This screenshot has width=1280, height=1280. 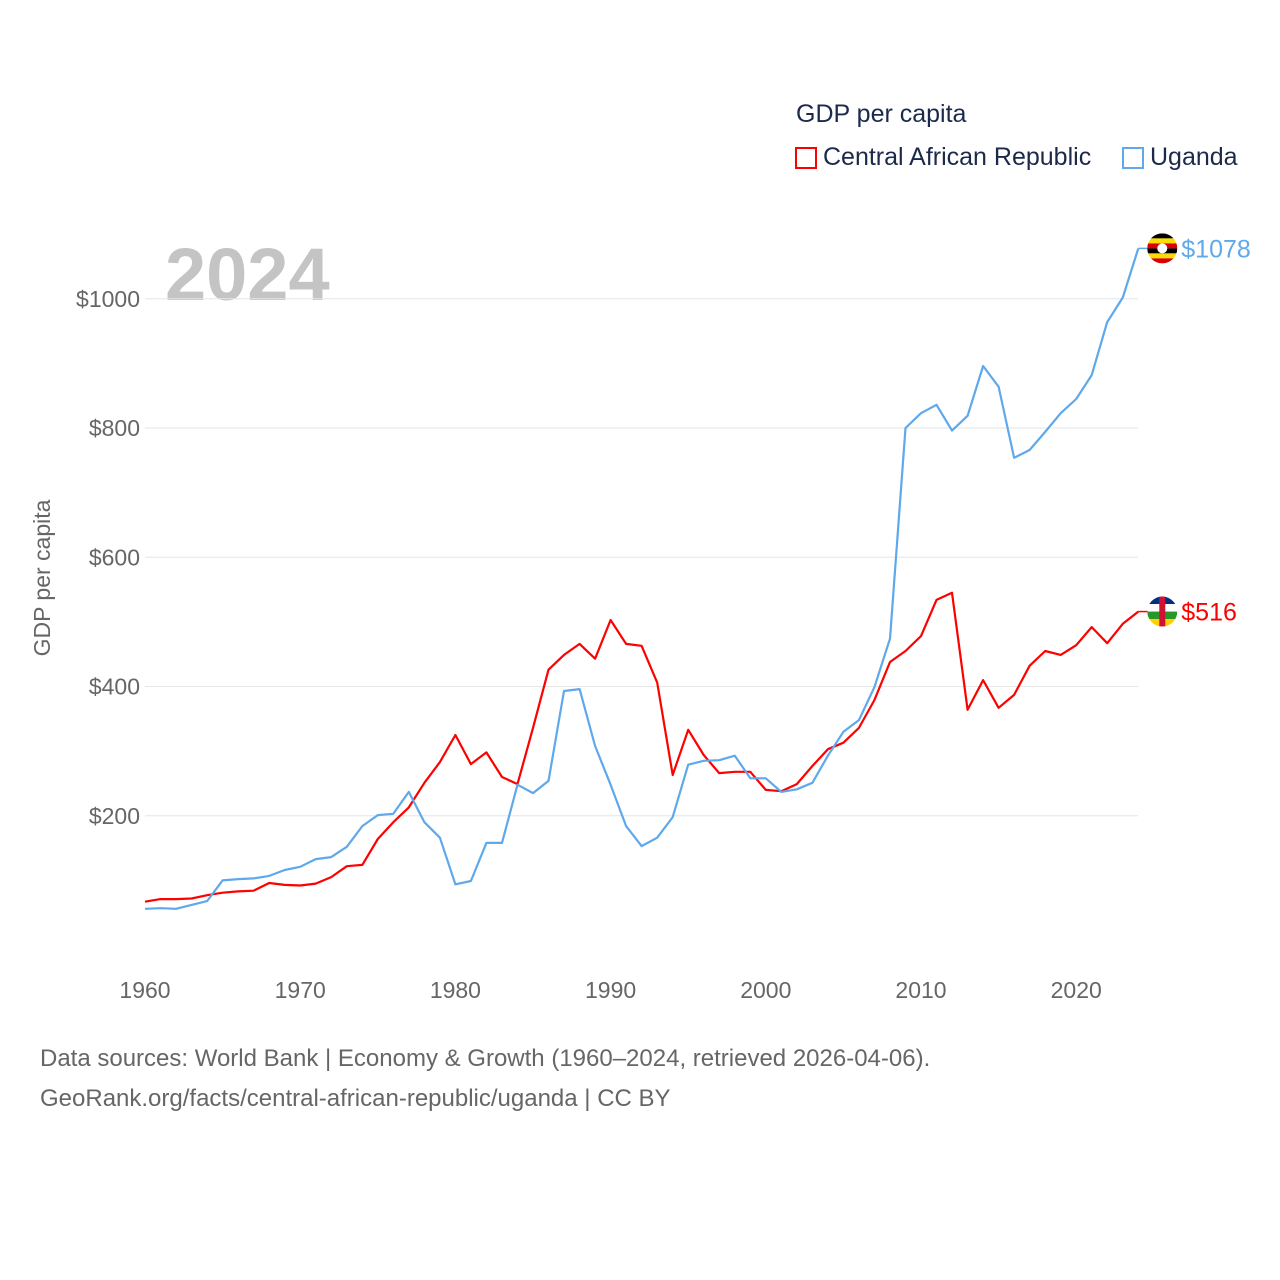 What do you see at coordinates (300, 990) in the screenshot?
I see `x-tick-label: 1970` at bounding box center [300, 990].